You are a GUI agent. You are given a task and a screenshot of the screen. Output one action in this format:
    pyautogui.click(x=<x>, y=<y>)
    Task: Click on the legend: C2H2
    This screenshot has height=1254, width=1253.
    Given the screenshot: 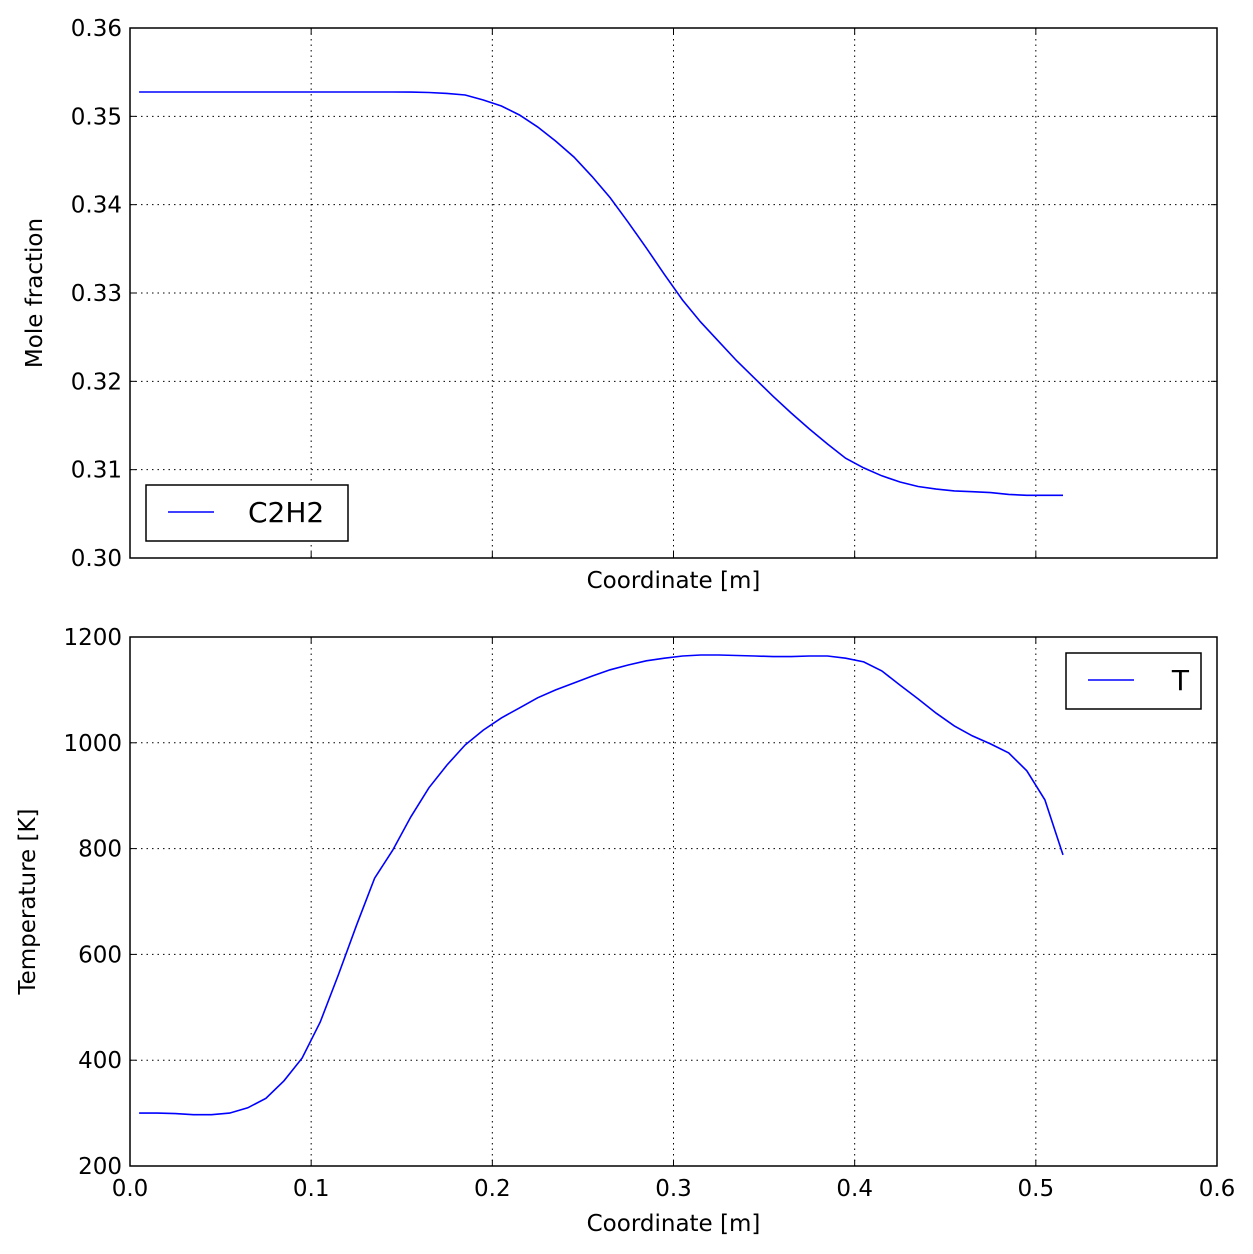 What is the action you would take?
    pyautogui.click(x=247, y=513)
    